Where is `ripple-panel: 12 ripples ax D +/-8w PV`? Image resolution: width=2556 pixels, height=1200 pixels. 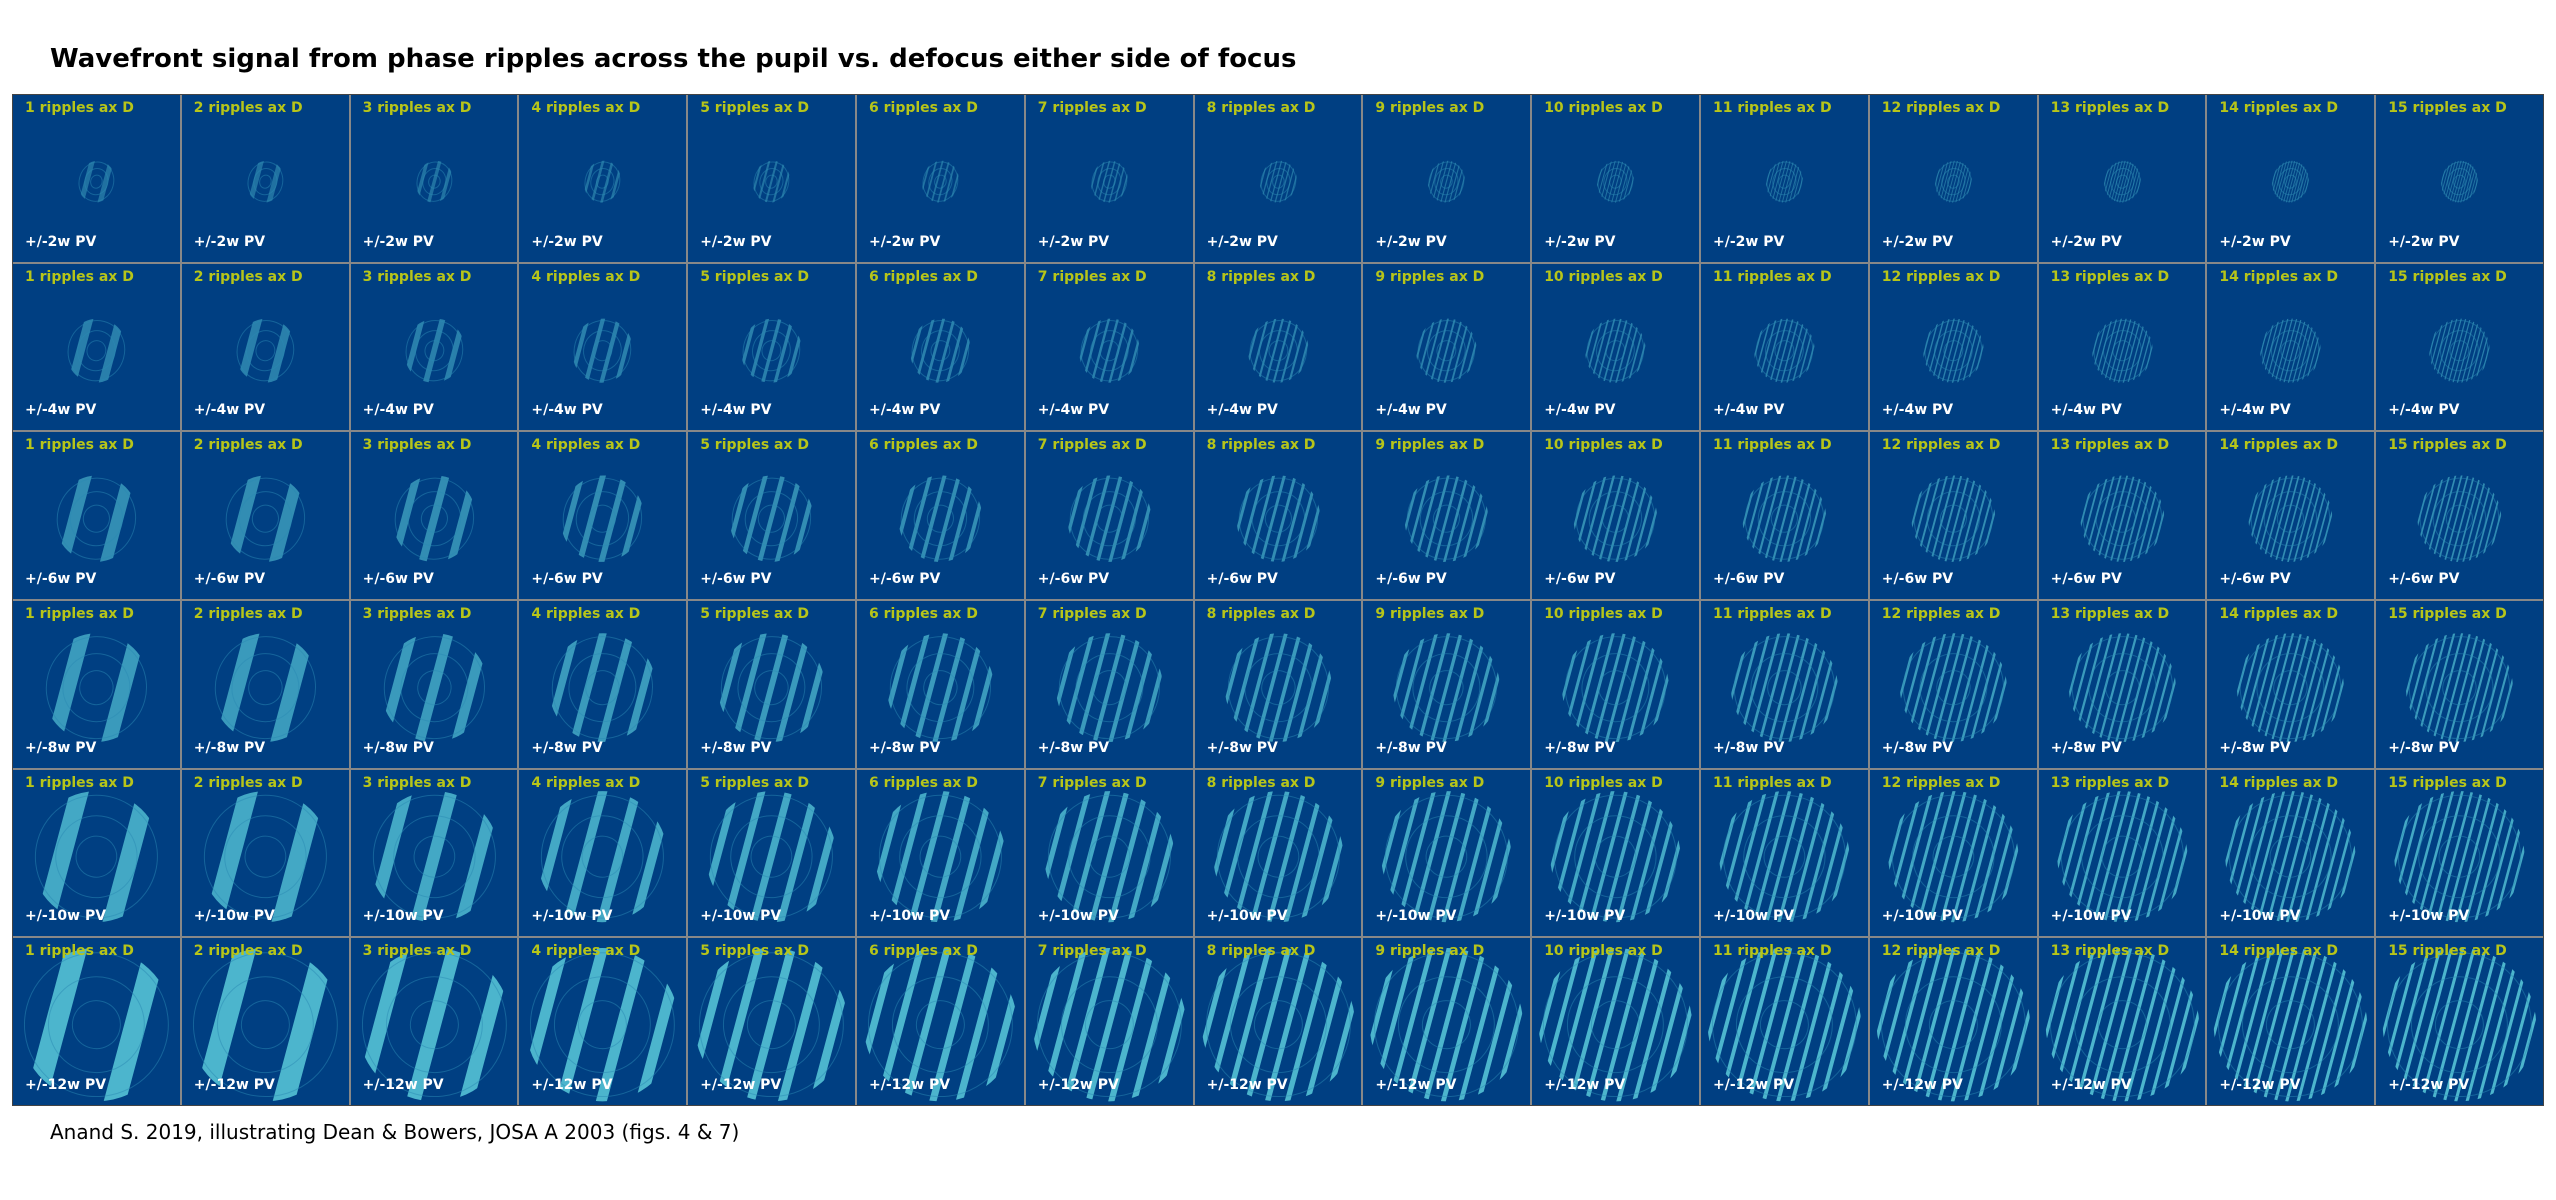
ripple-panel: 12 ripples ax D +/-8w PV is located at coordinates (1953, 684).